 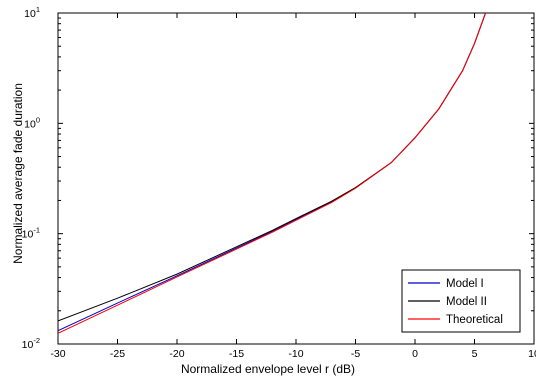 What do you see at coordinates (355, 354) in the screenshot?
I see `x-tick-label: -5` at bounding box center [355, 354].